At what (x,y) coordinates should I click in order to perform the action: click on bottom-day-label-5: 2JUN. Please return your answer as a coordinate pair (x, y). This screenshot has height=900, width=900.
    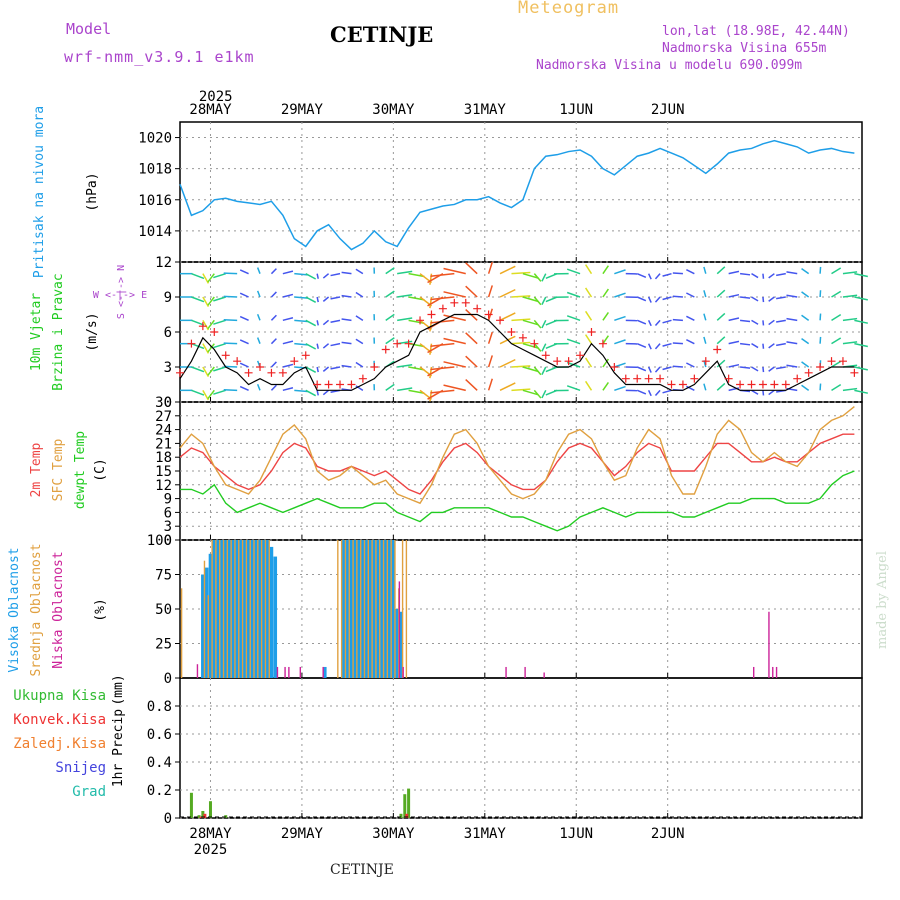
    Looking at the image, I should click on (668, 834).